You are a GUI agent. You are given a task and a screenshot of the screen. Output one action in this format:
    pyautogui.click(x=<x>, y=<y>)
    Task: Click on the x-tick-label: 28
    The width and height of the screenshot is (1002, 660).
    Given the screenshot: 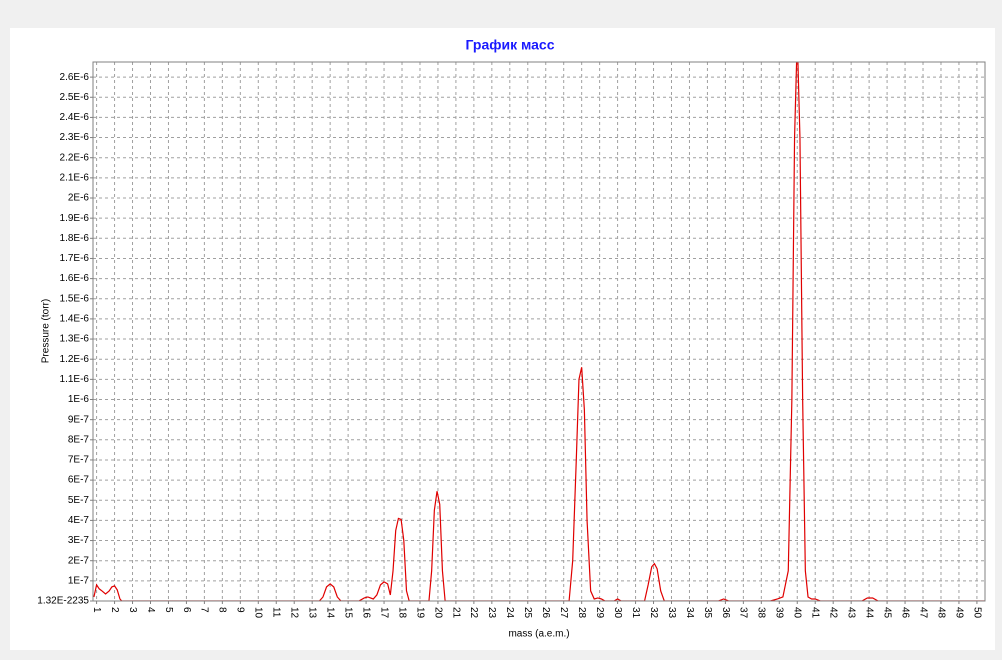 What is the action you would take?
    pyautogui.click(x=581, y=613)
    